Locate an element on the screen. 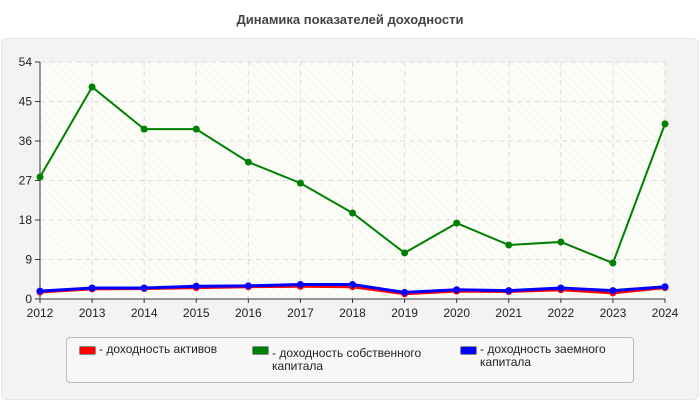  x-tick-label: 2012 is located at coordinates (40, 313).